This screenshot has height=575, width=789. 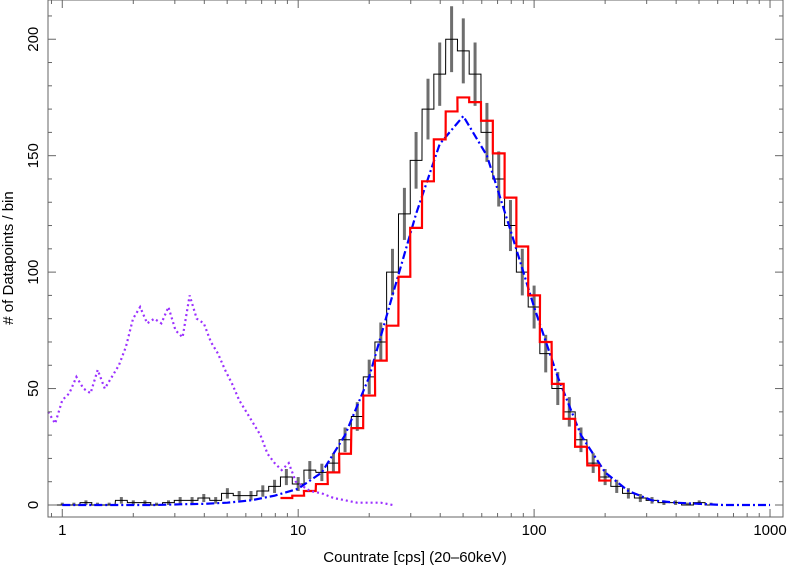 What do you see at coordinates (62, 530) in the screenshot?
I see `x-tick-label: 1` at bounding box center [62, 530].